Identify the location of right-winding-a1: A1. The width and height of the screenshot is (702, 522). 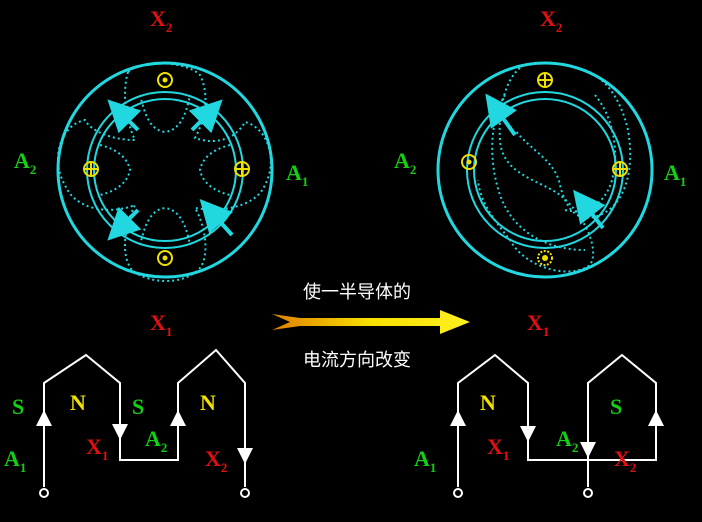
(425, 460).